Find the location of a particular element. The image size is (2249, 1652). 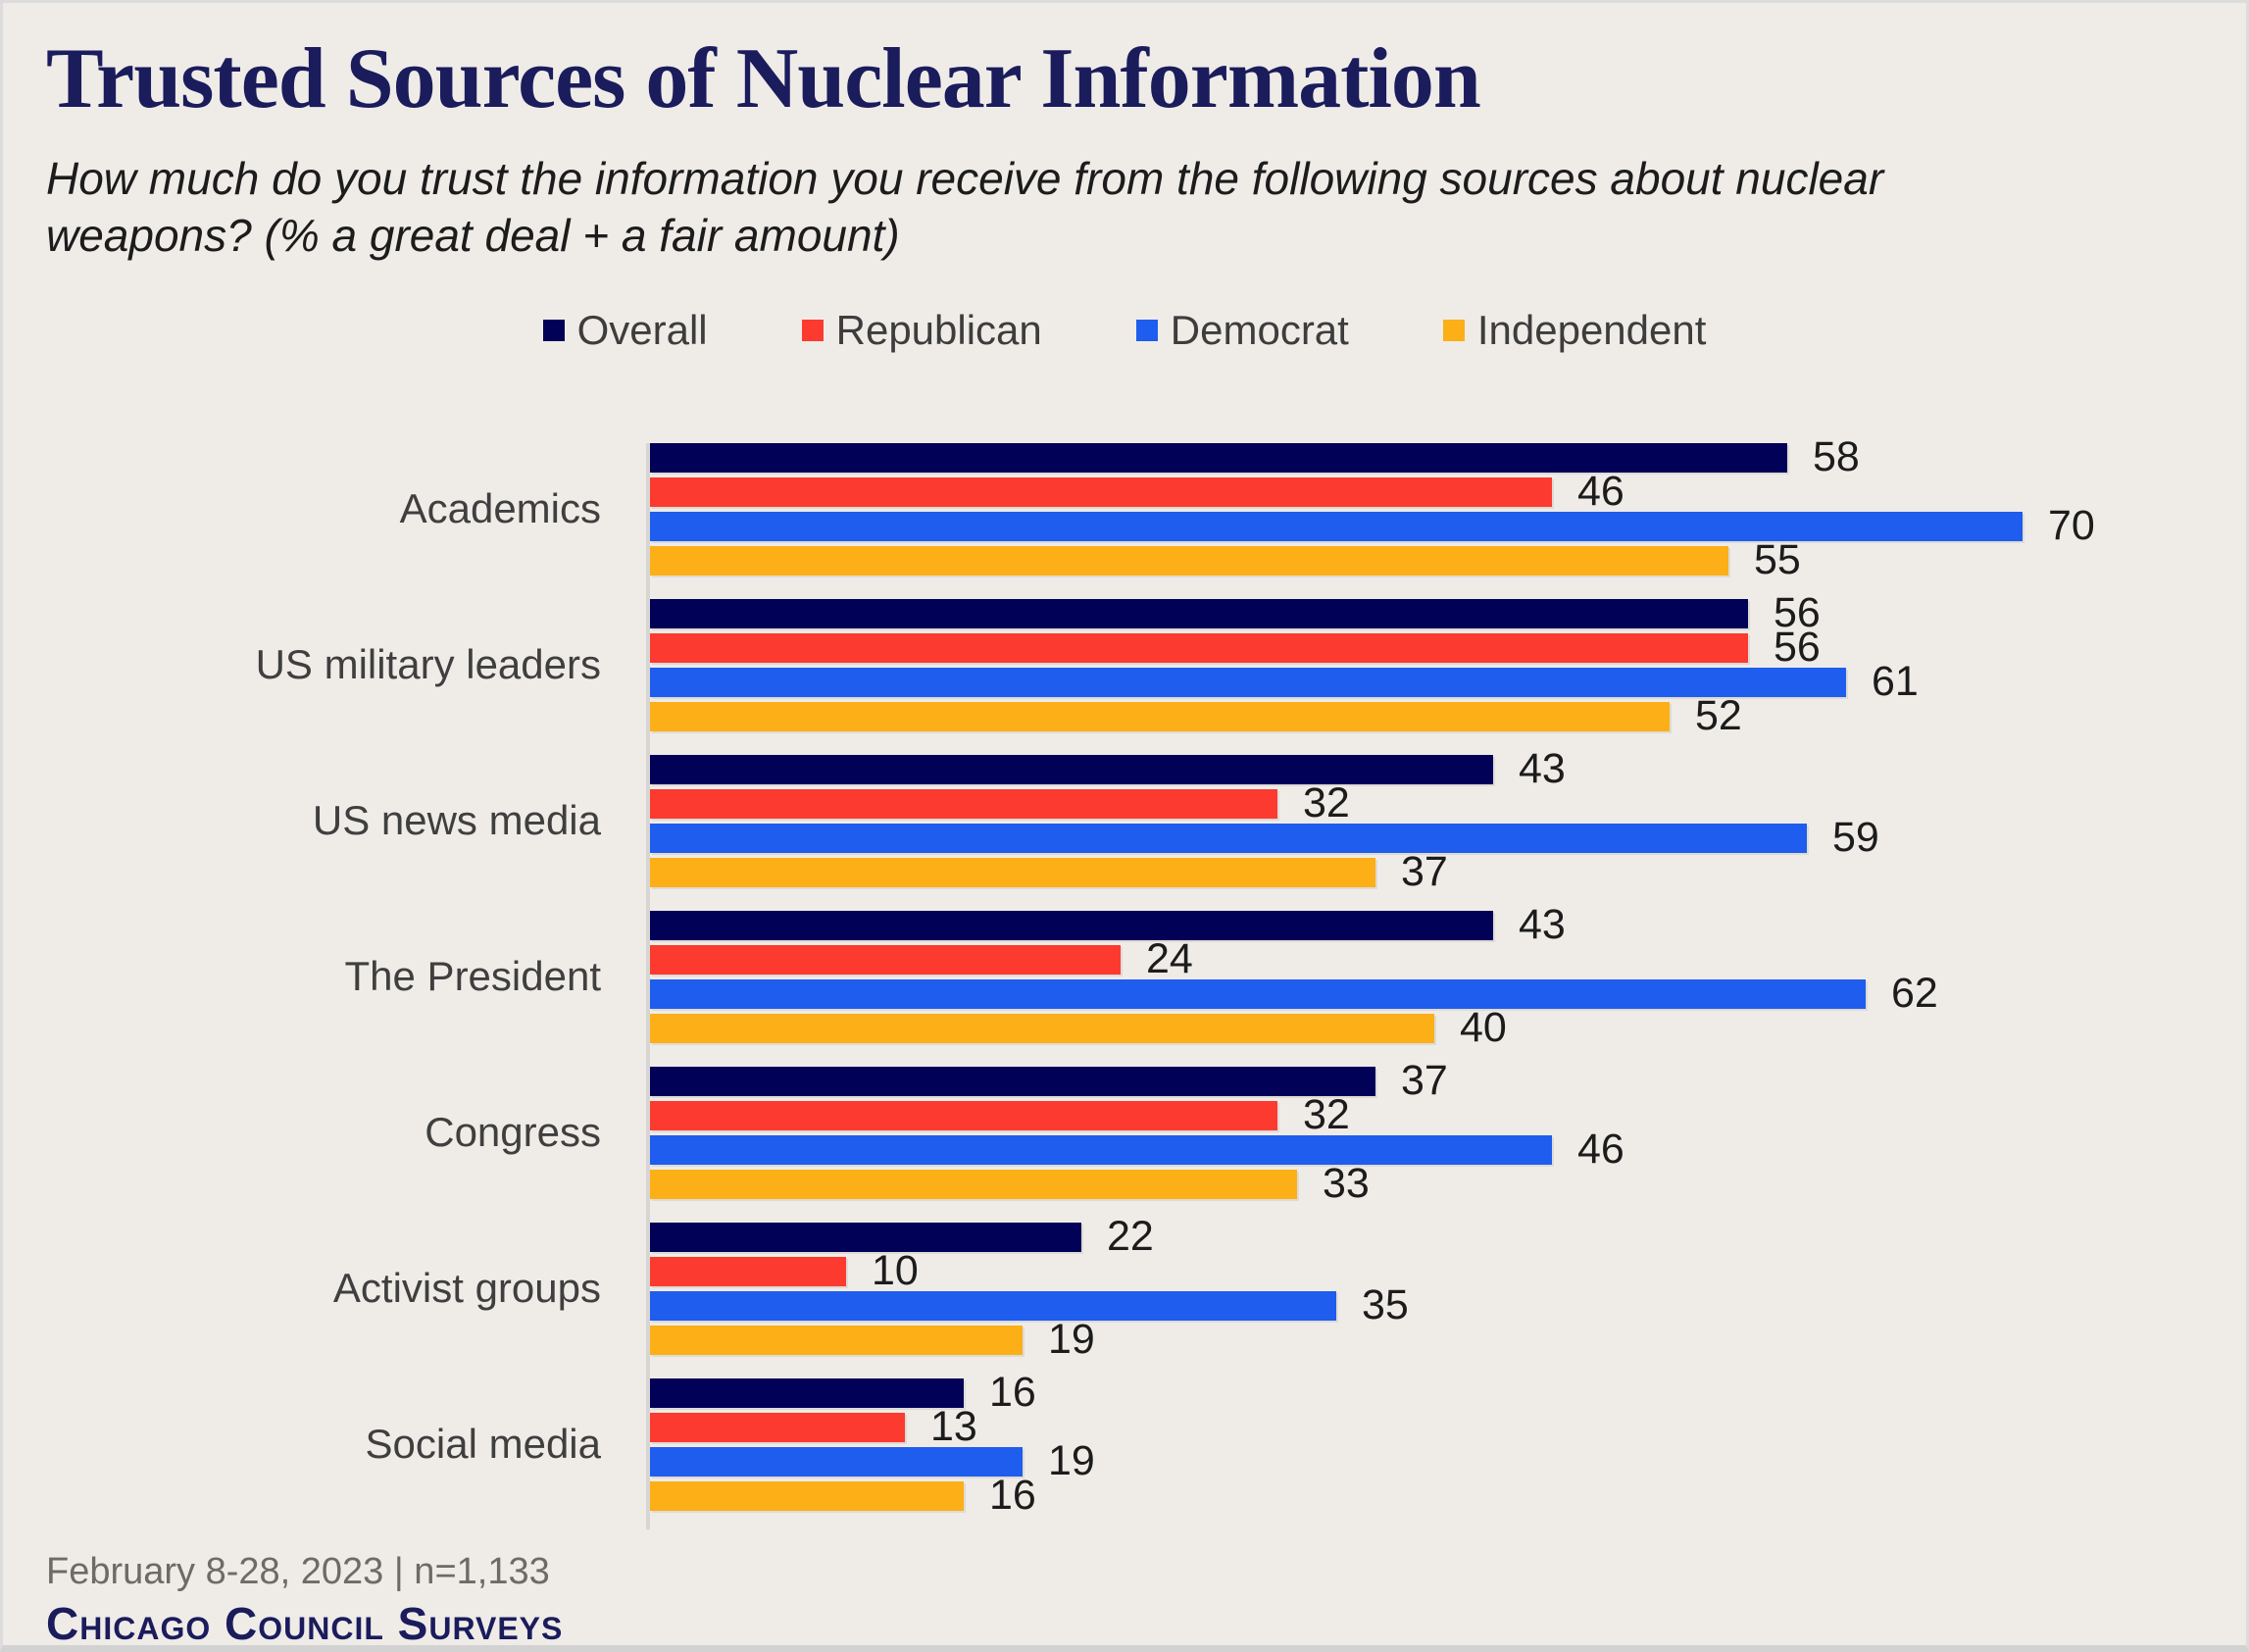

bar-row: 32 is located at coordinates (1448, 1115).